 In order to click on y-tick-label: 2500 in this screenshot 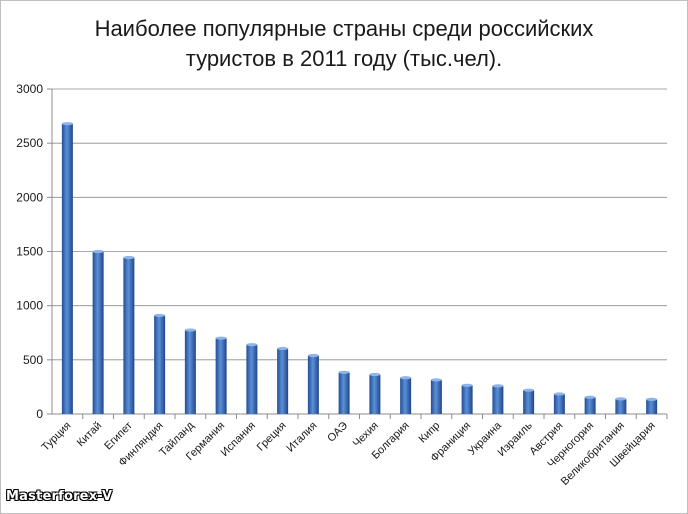, I will do `click(29, 143)`.